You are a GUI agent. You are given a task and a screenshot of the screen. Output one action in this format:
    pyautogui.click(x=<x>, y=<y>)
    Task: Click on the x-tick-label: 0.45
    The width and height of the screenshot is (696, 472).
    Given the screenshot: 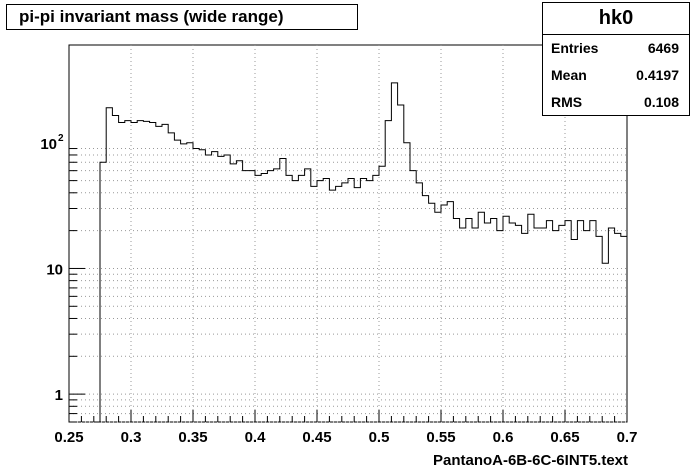 What is the action you would take?
    pyautogui.click(x=316, y=437)
    